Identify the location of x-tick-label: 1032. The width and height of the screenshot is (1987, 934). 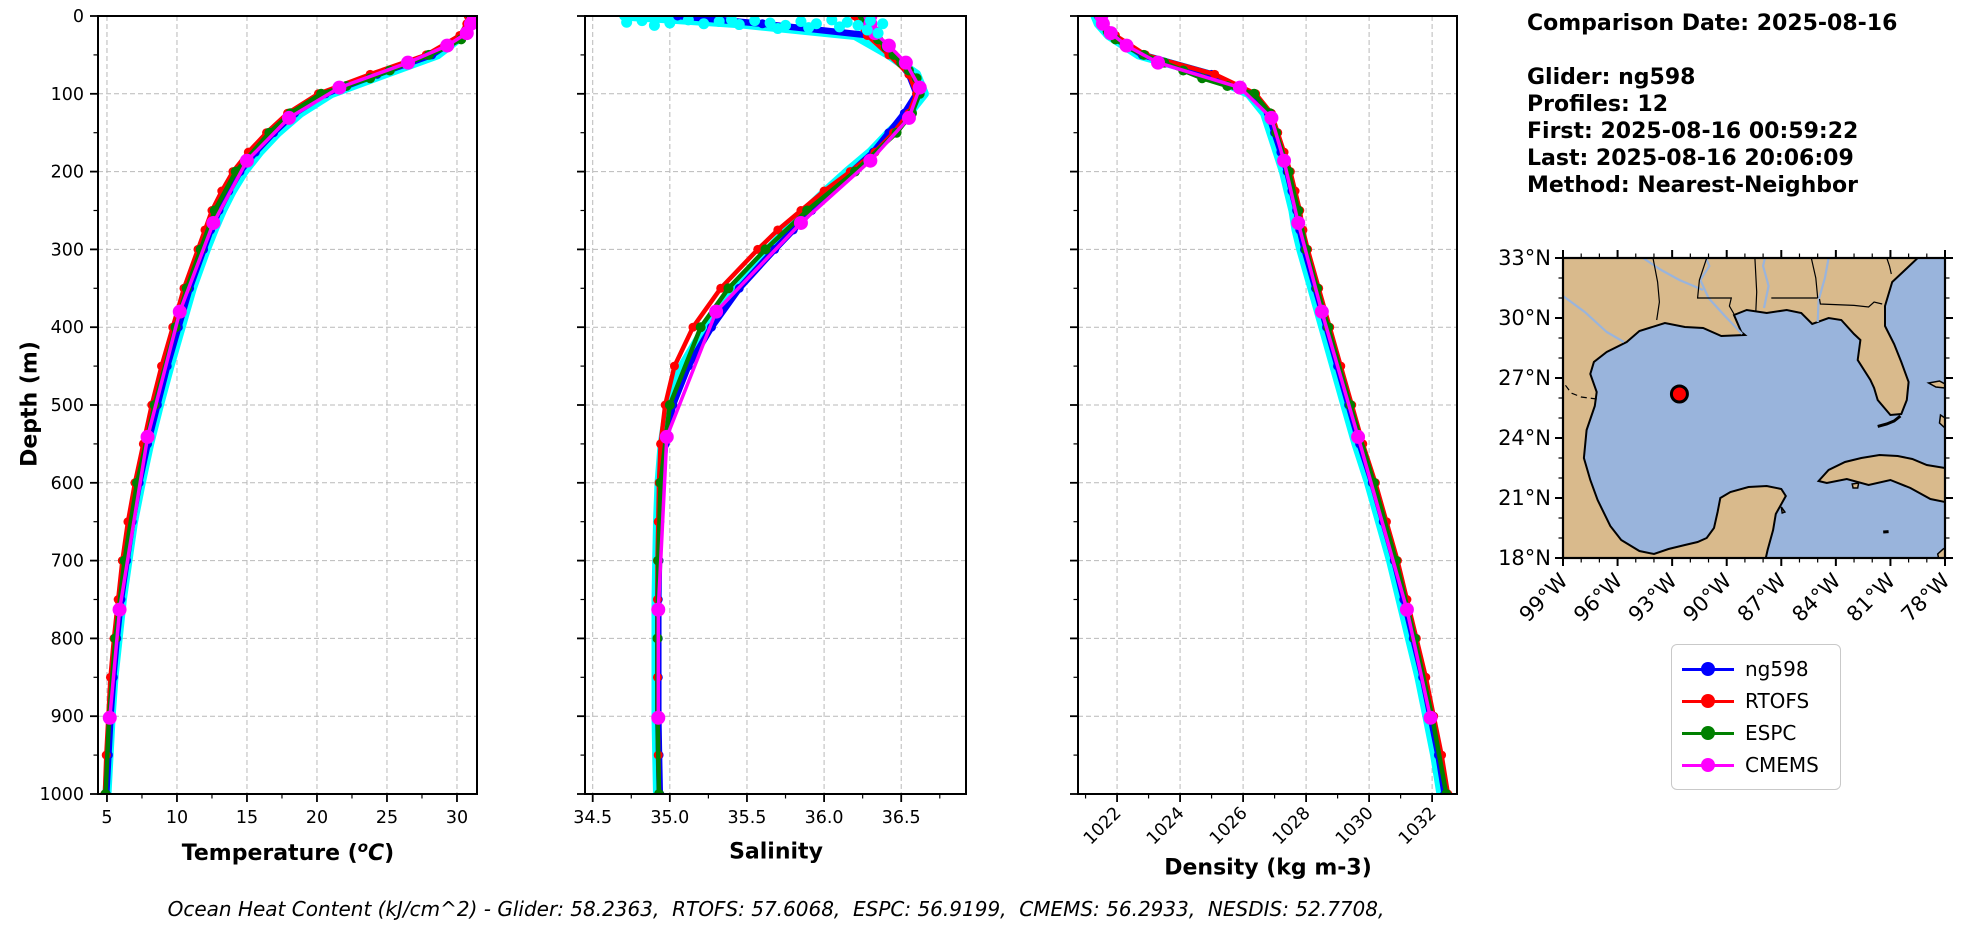
(1418, 826).